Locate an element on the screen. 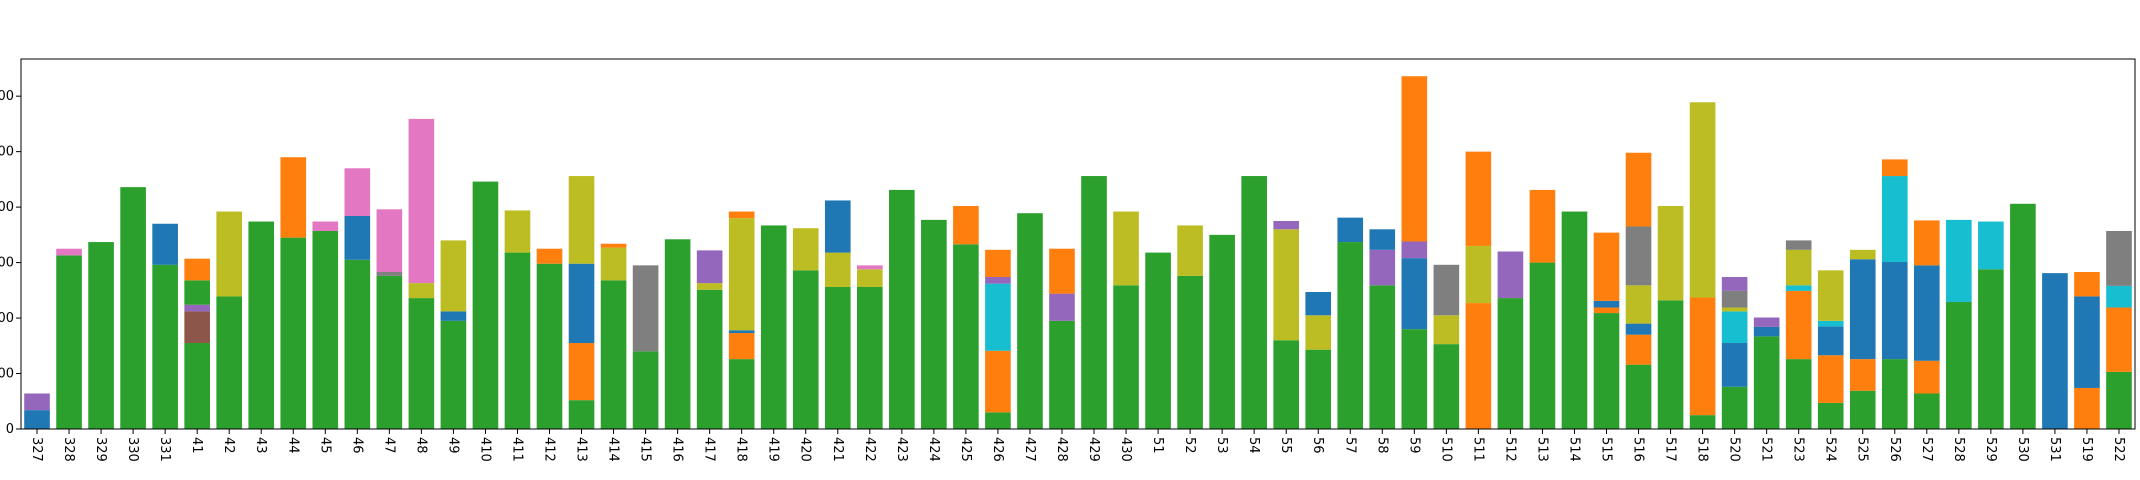 The width and height of the screenshot is (2140, 480). x-tick-label: 51 is located at coordinates (1157, 445).